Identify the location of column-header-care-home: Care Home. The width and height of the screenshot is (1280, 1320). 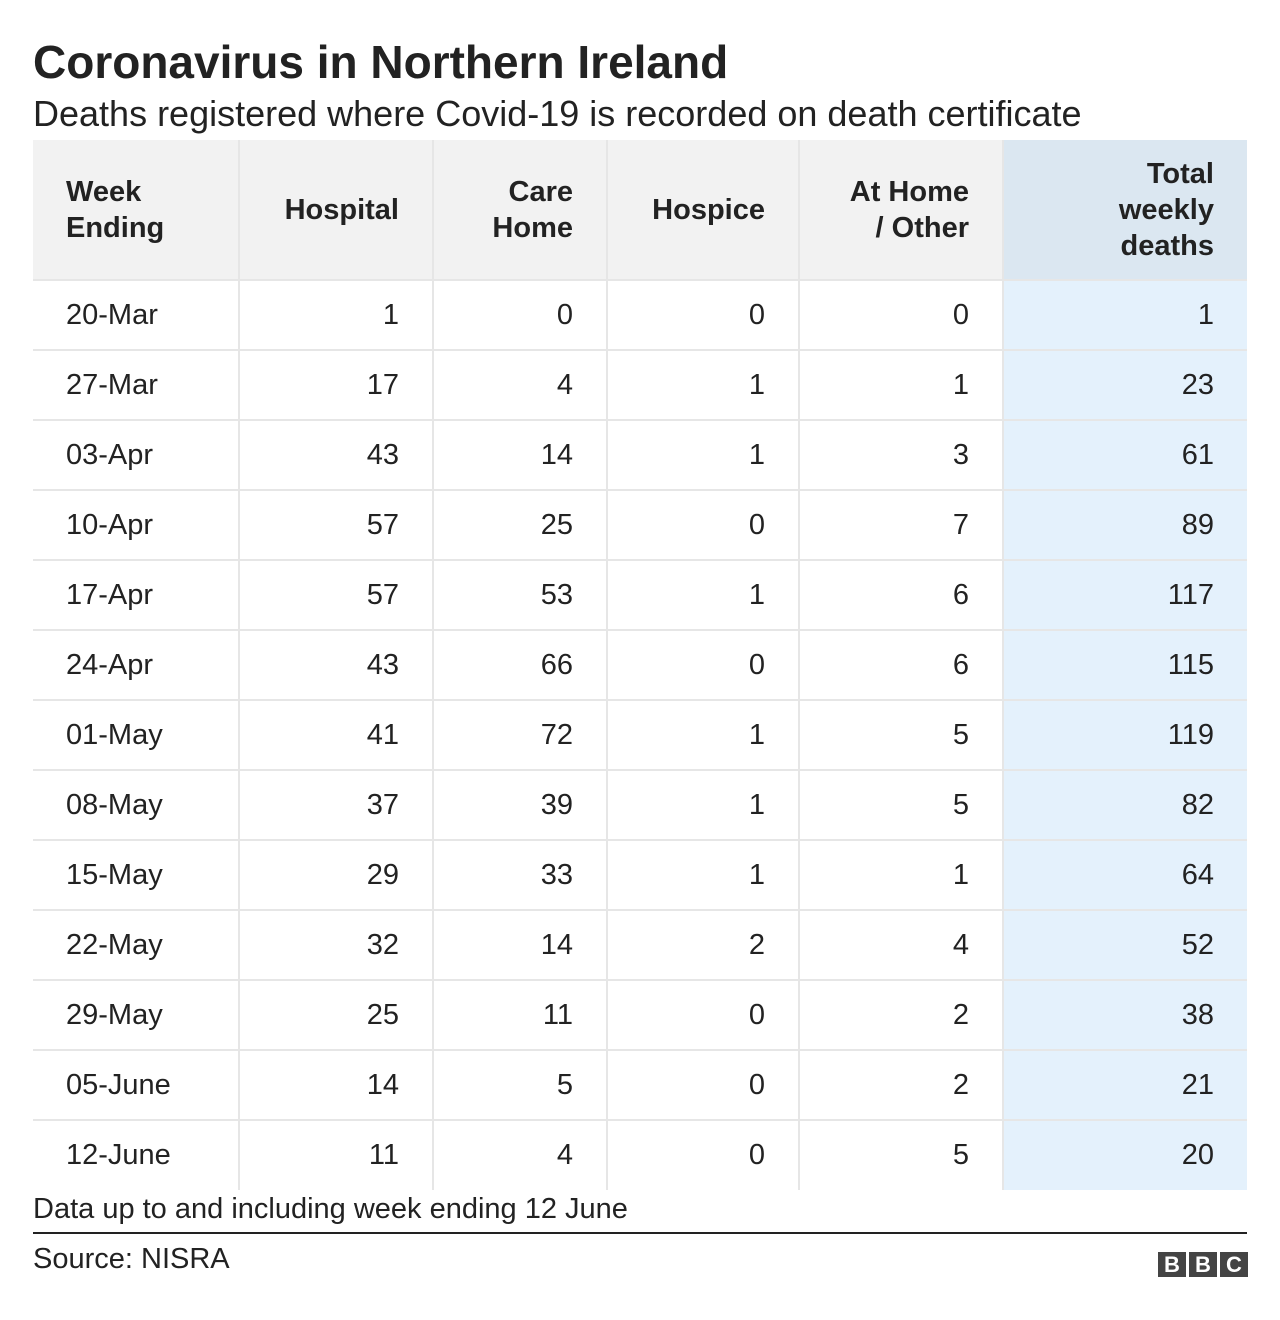
(520, 210).